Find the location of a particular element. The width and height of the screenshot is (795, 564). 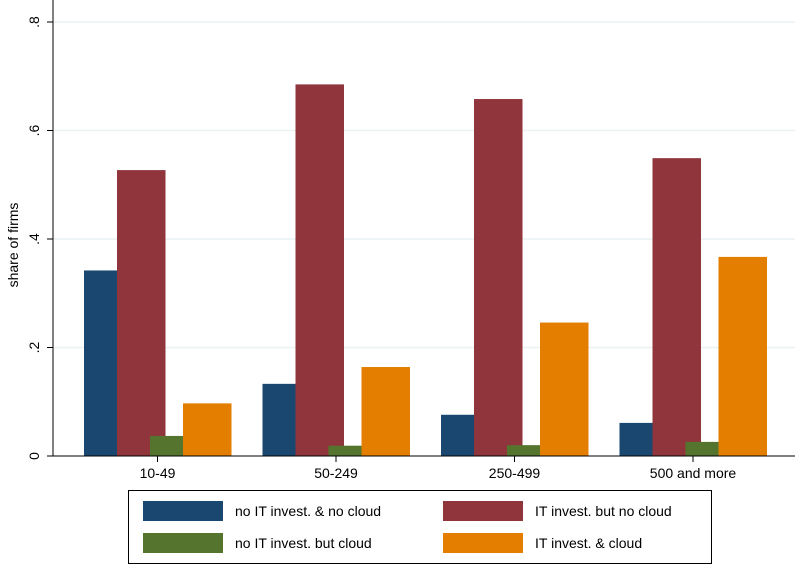

x-tick-label: 250-499 is located at coordinates (515, 473).